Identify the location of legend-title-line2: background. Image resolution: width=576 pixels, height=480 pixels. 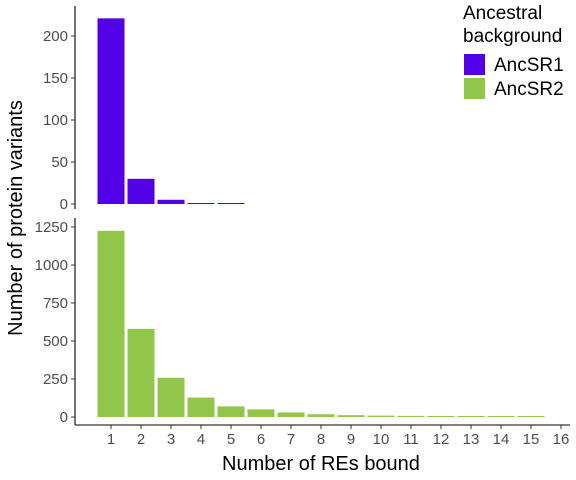
(512, 36).